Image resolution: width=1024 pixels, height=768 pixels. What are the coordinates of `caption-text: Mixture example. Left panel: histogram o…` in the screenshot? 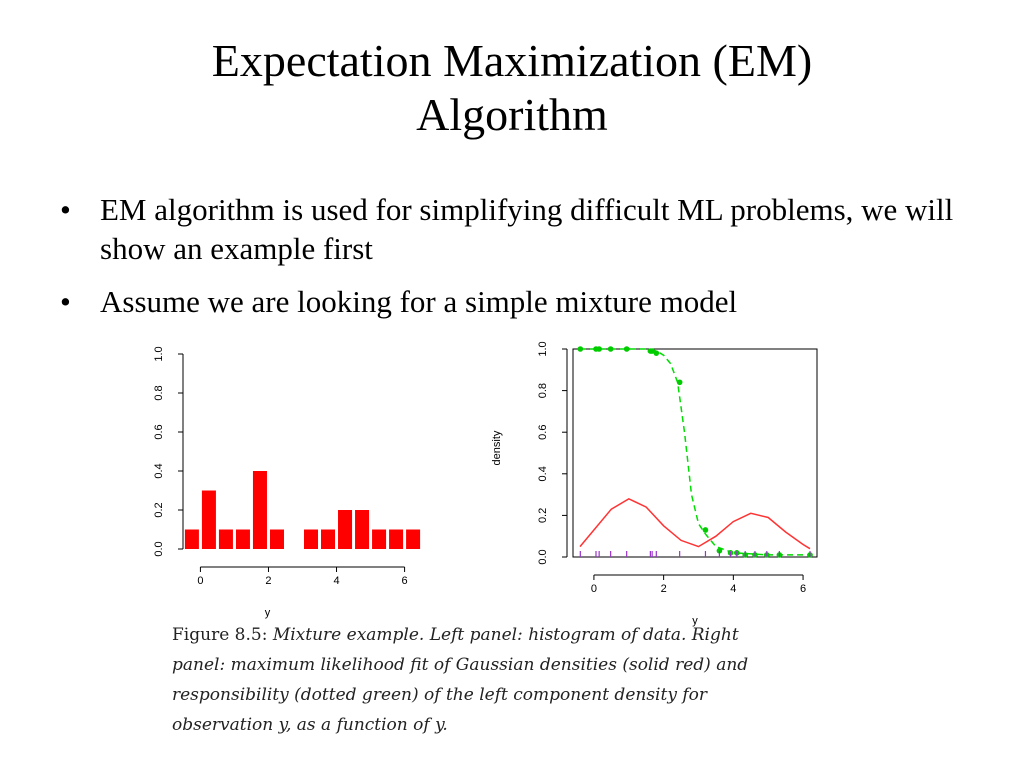 It's located at (460, 680).